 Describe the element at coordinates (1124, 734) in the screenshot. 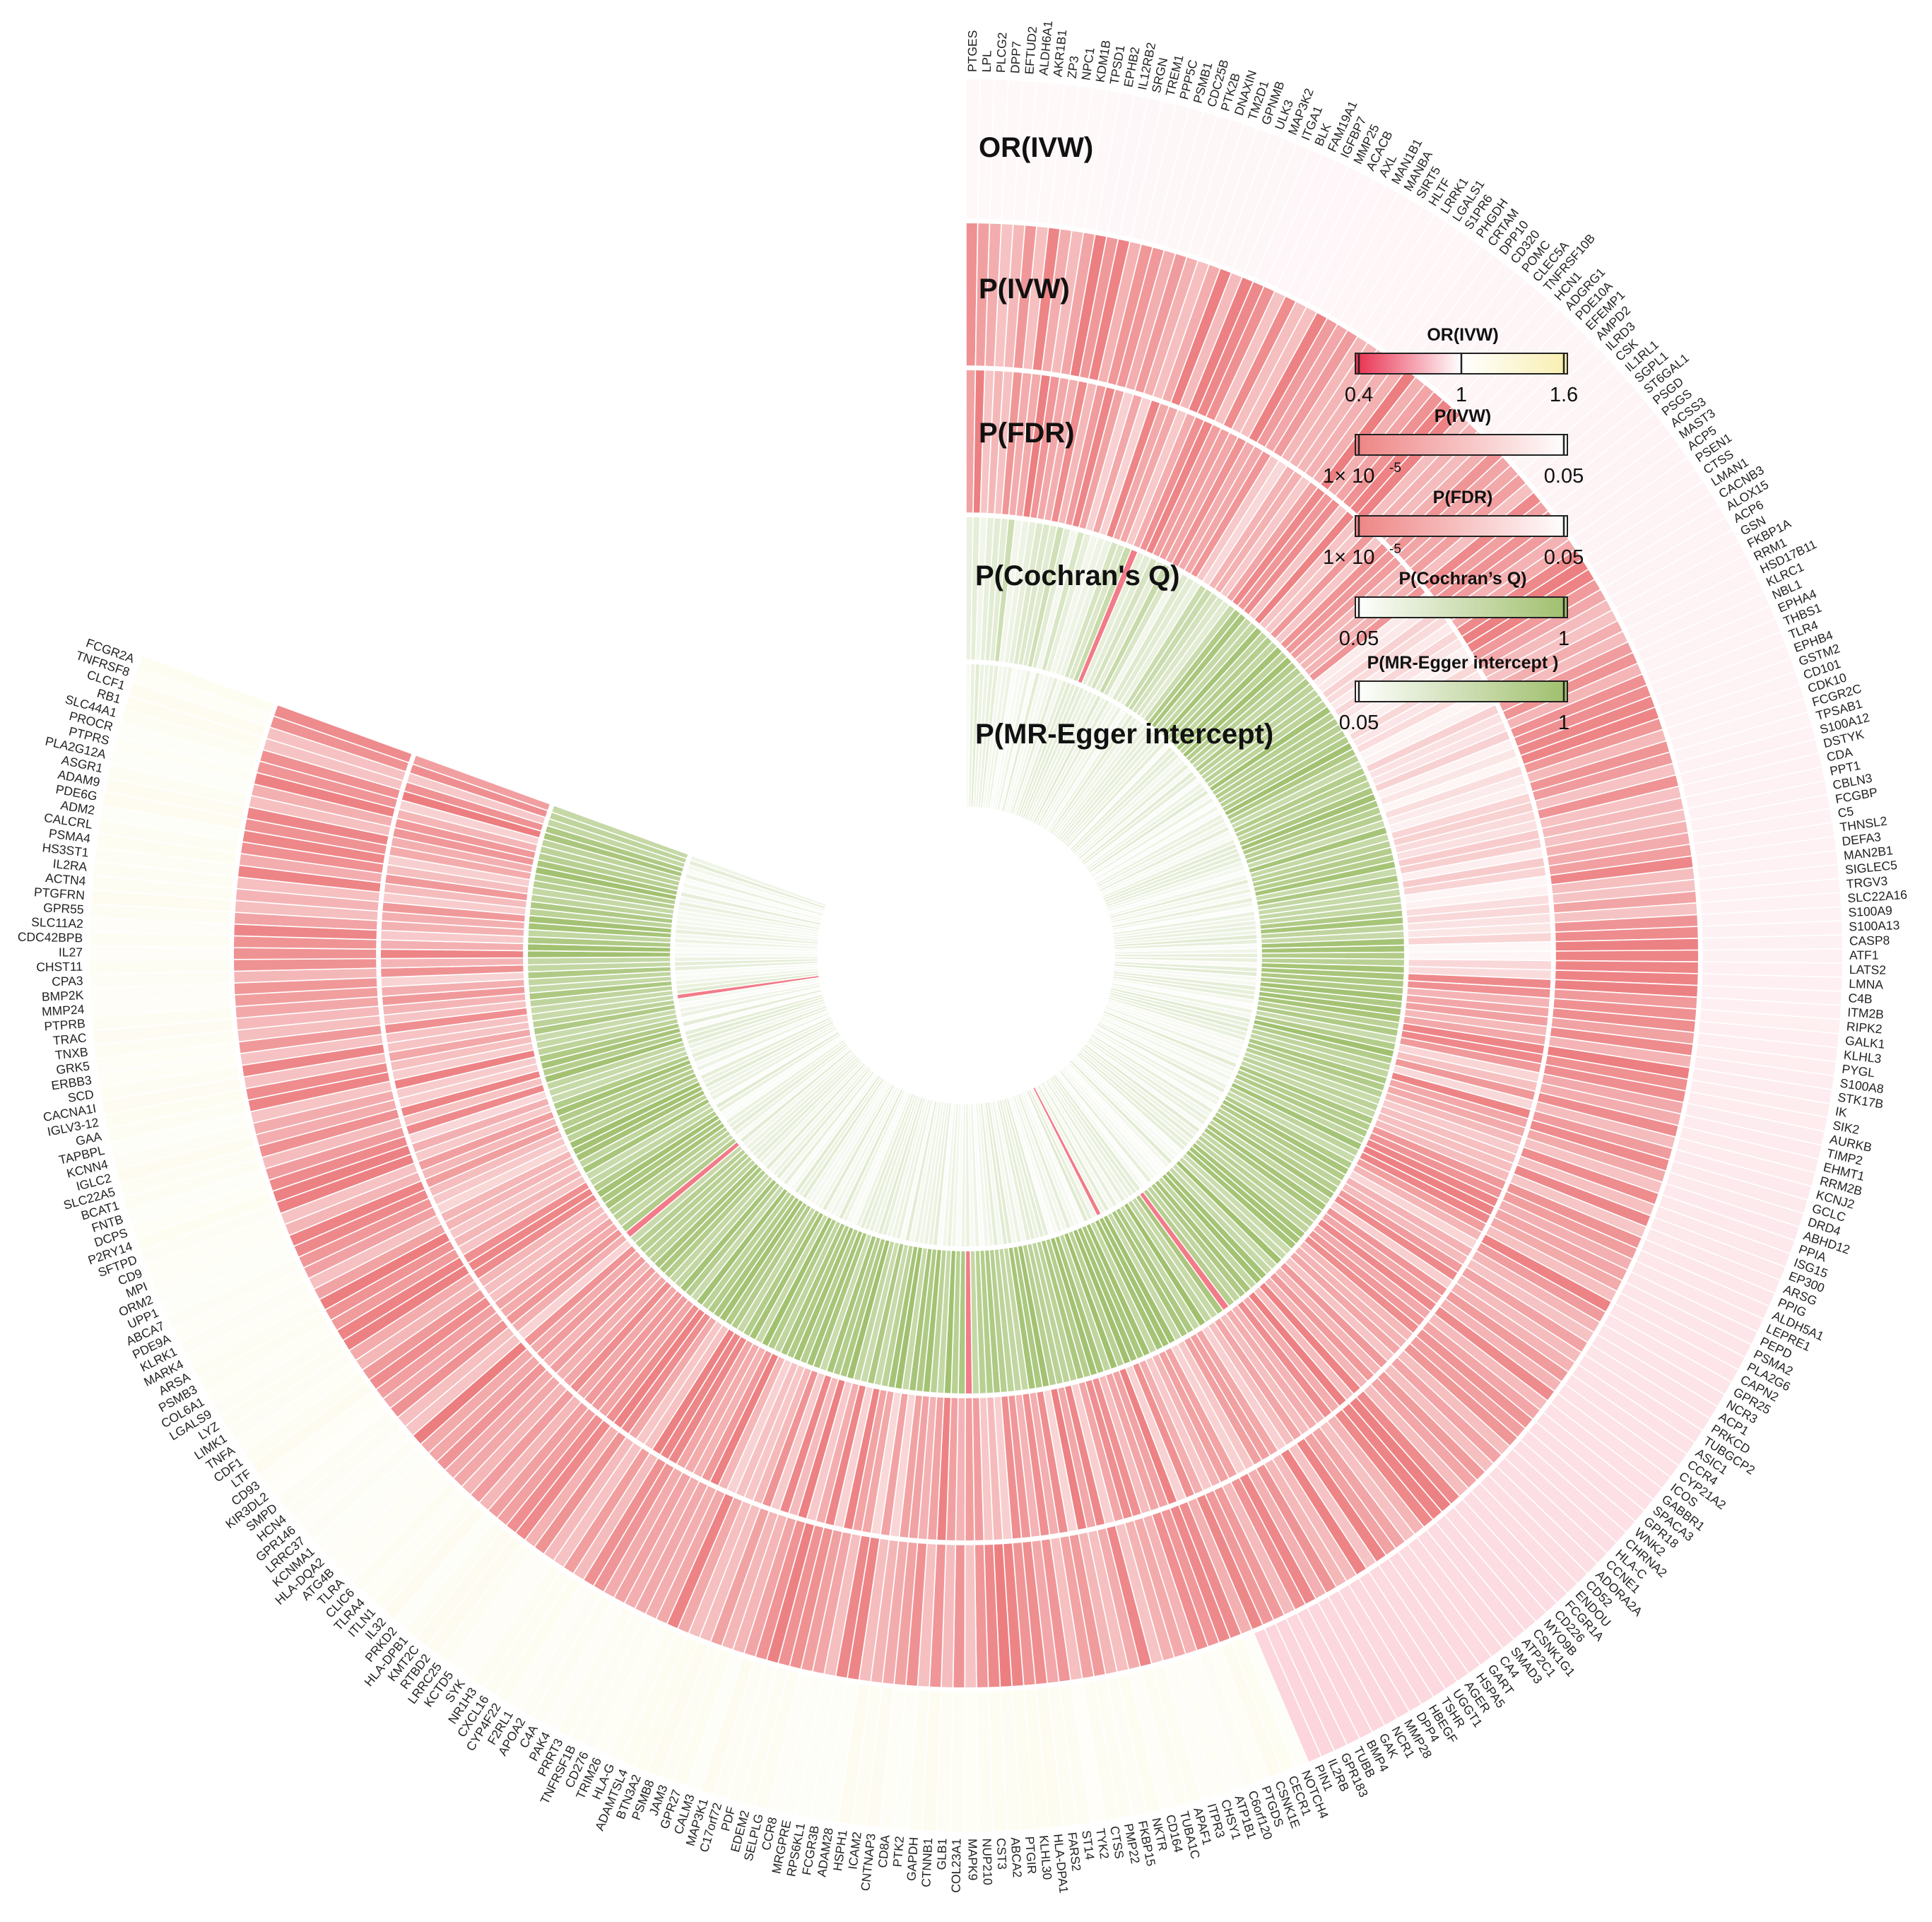

I see `track-title-egger: P(MR-Egger intercept)` at that location.